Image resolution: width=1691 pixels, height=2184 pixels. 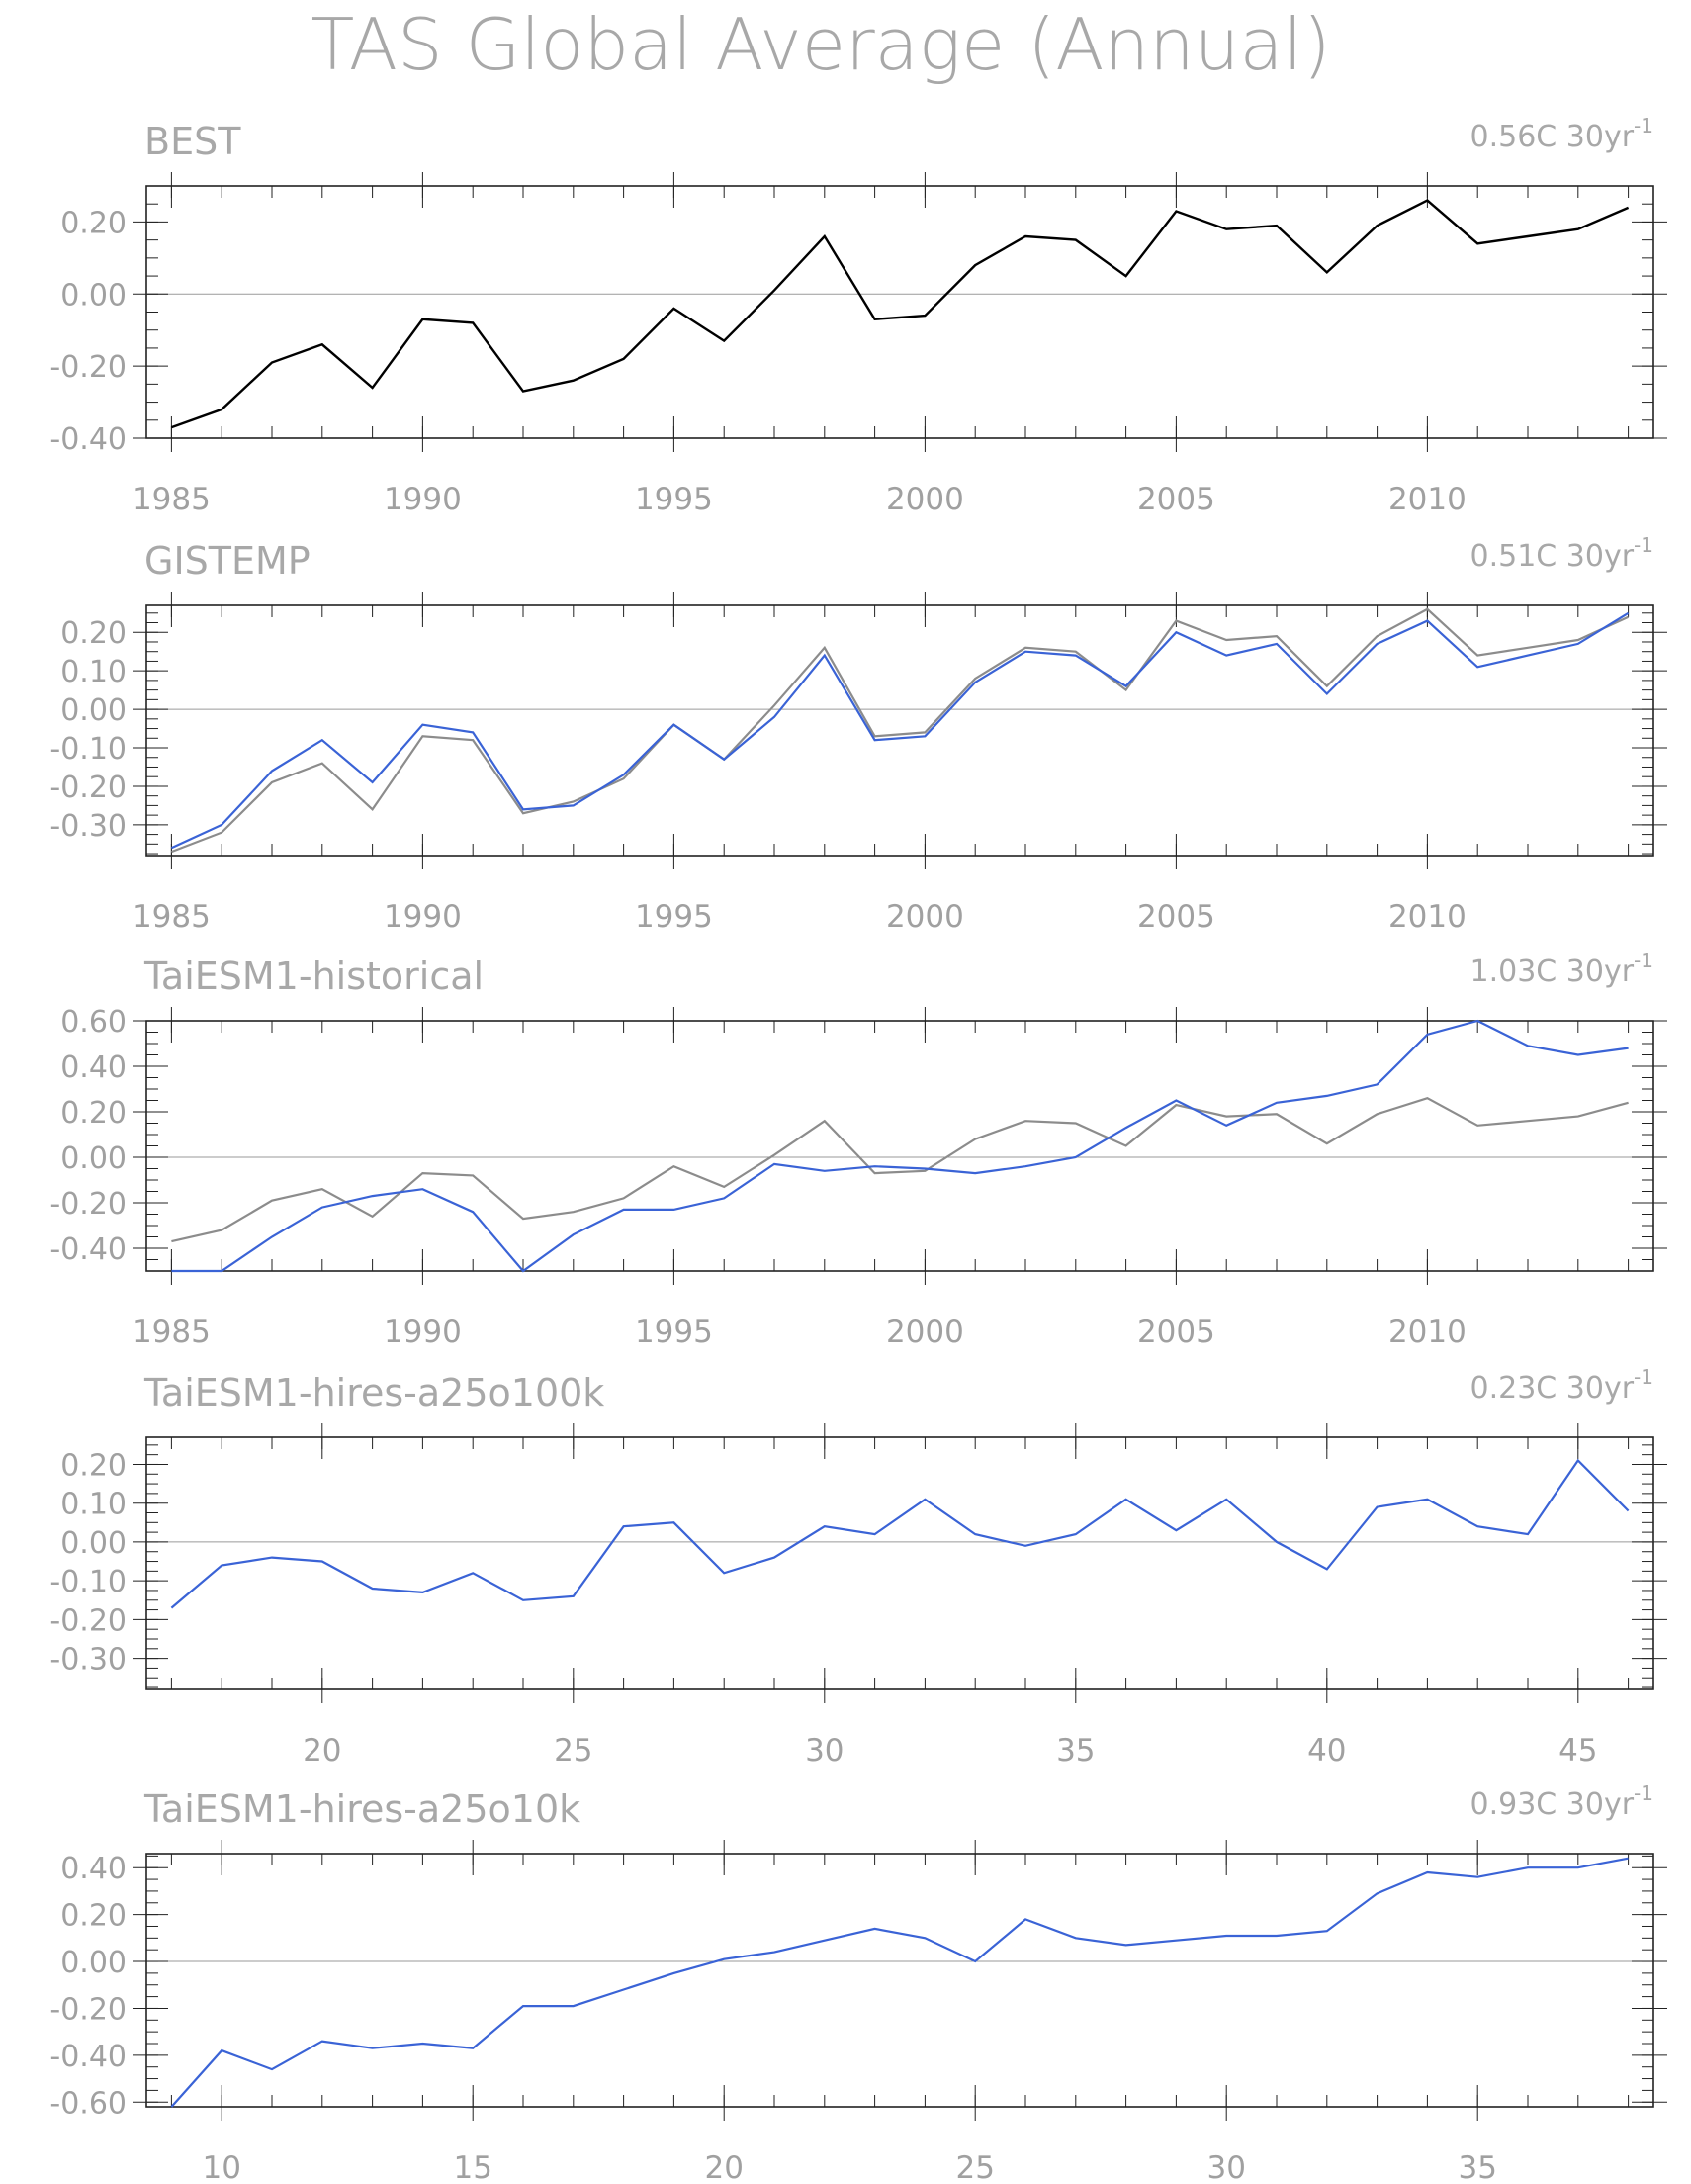 What do you see at coordinates (172, 499) in the screenshot?
I see `x-tick-label: 1985` at bounding box center [172, 499].